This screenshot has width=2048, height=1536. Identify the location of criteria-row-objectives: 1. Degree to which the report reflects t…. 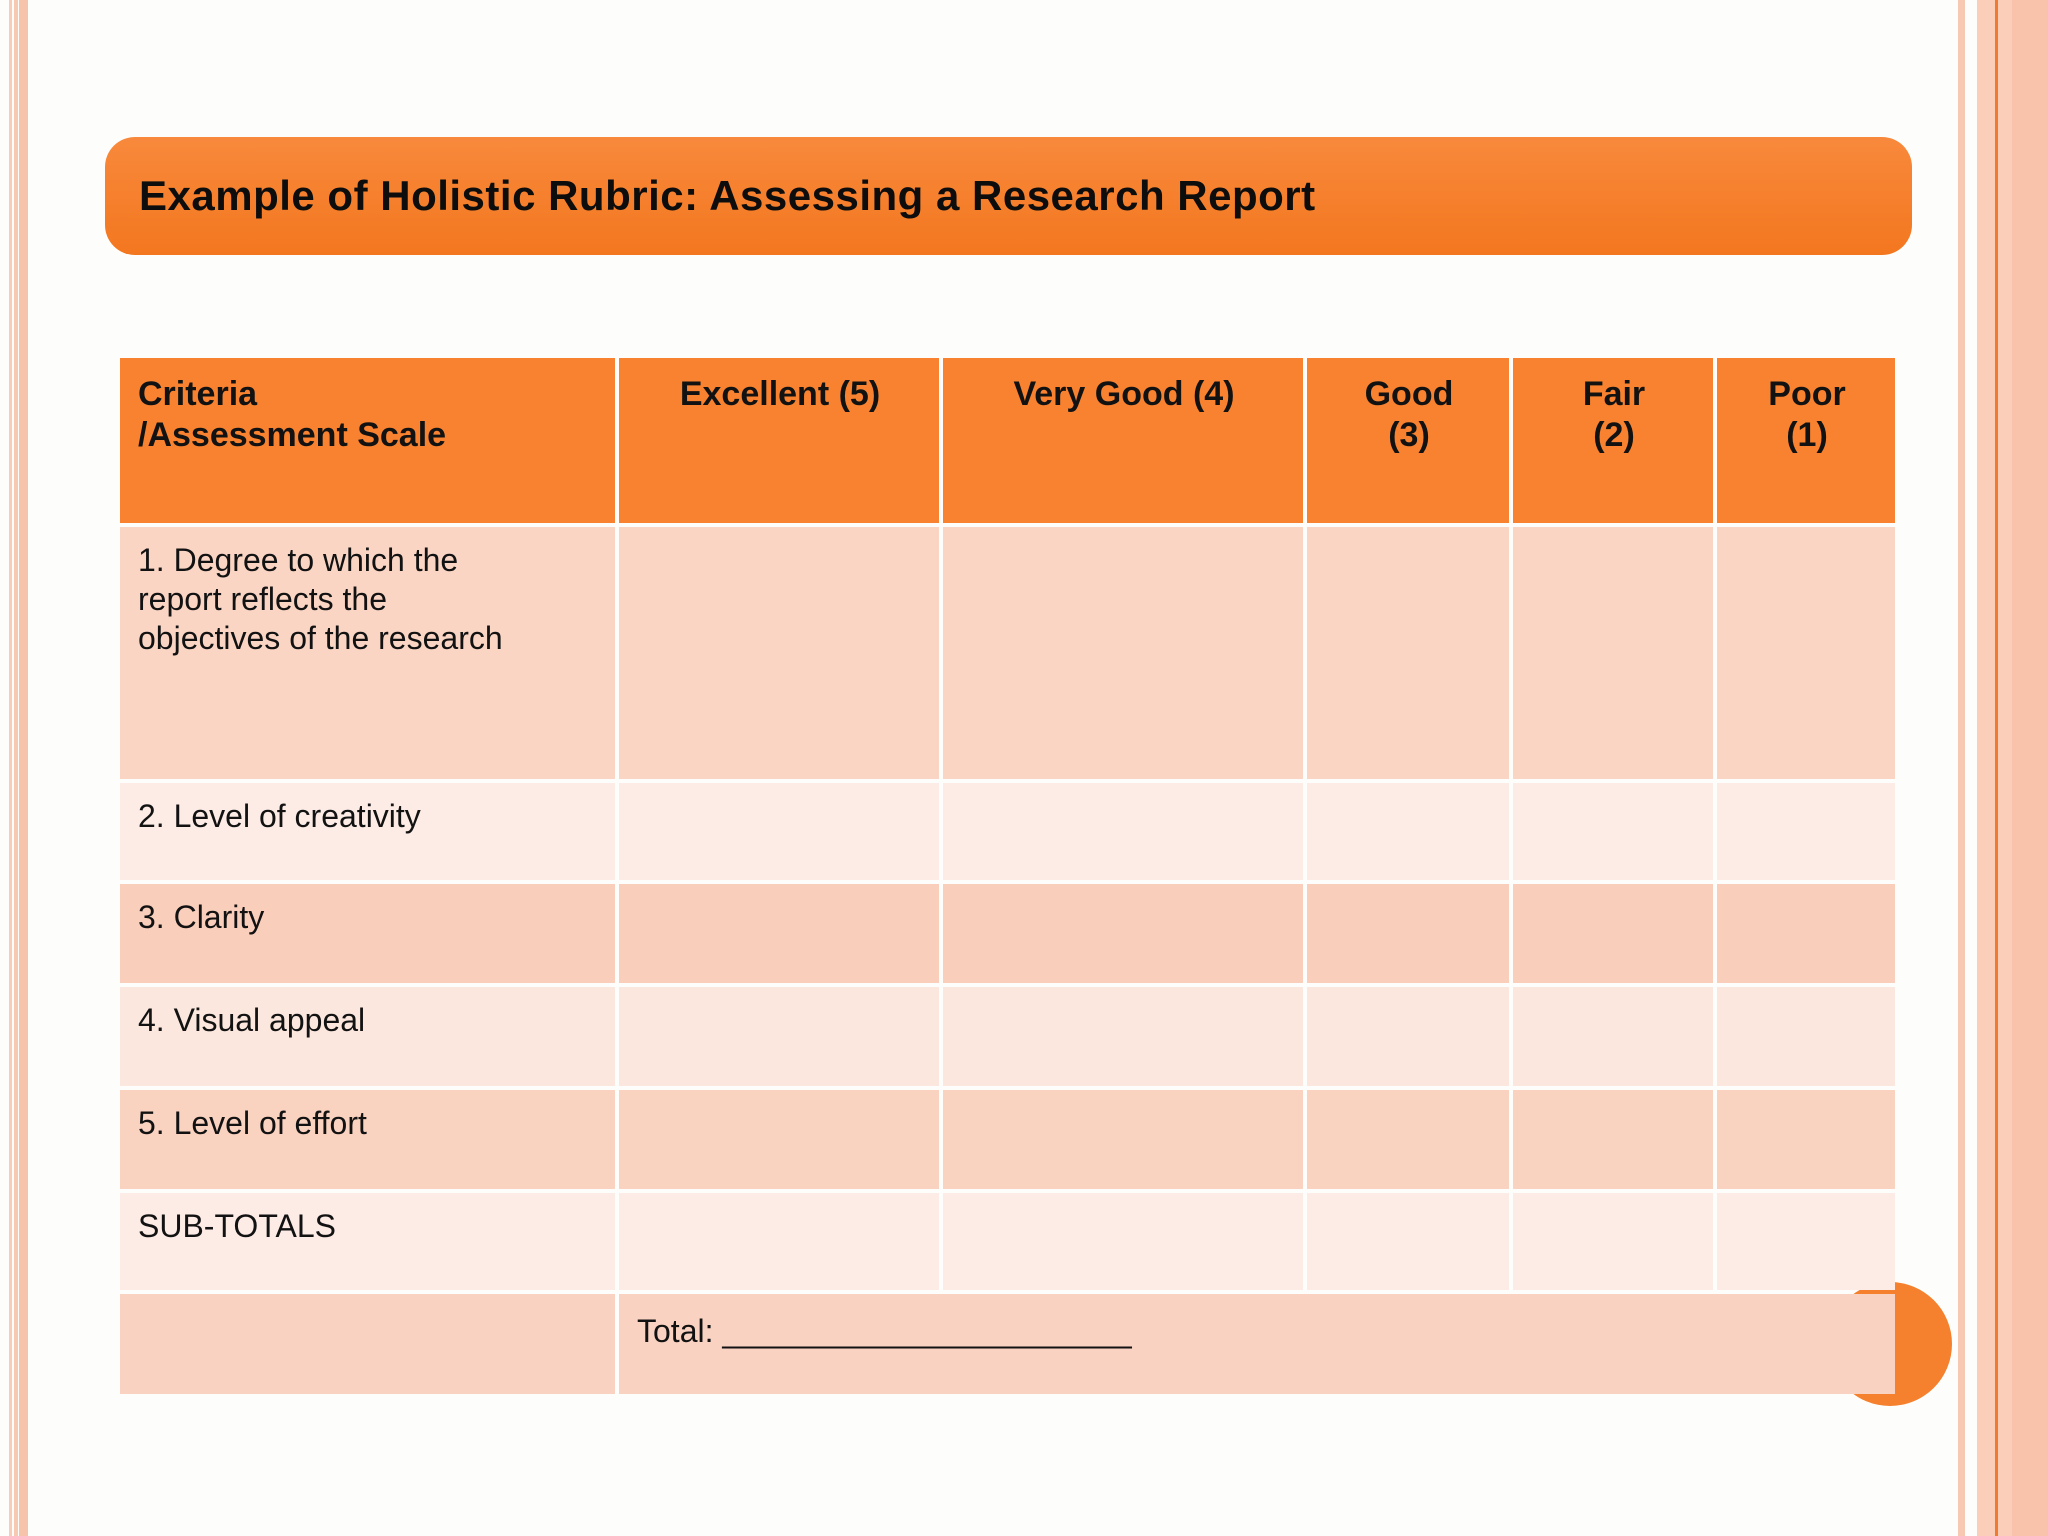
(1007, 653).